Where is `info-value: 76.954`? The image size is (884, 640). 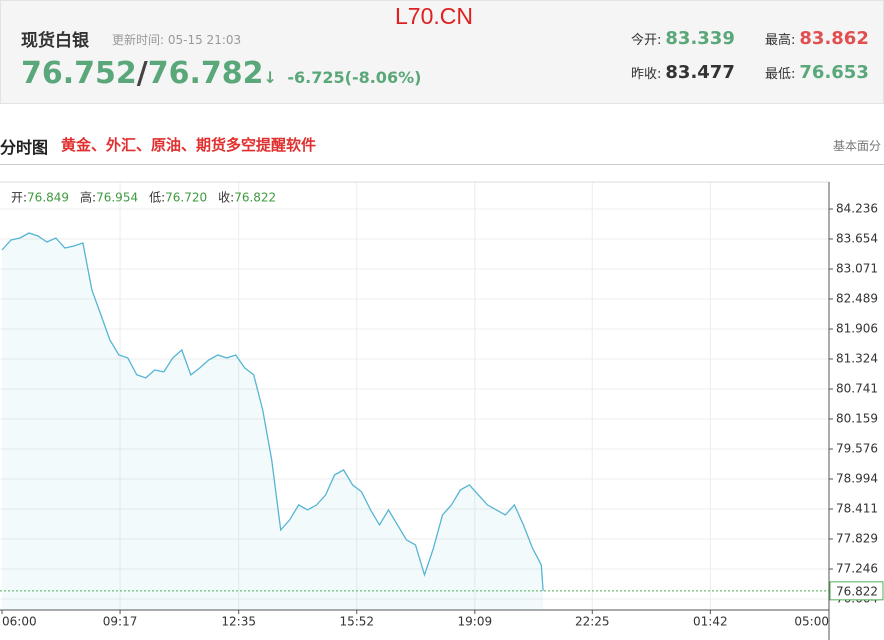 info-value: 76.954 is located at coordinates (117, 198).